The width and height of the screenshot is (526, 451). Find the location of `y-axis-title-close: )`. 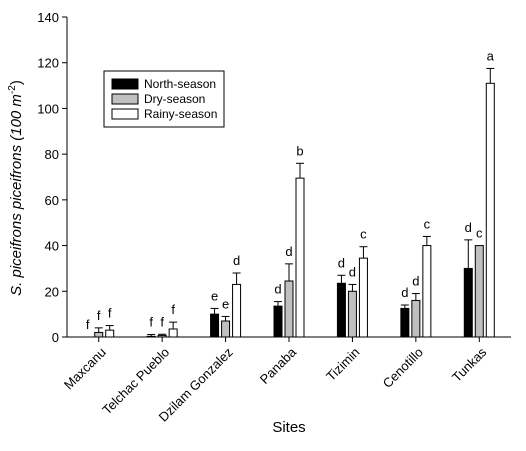

y-axis-title-close: ) is located at coordinates (16, 82).